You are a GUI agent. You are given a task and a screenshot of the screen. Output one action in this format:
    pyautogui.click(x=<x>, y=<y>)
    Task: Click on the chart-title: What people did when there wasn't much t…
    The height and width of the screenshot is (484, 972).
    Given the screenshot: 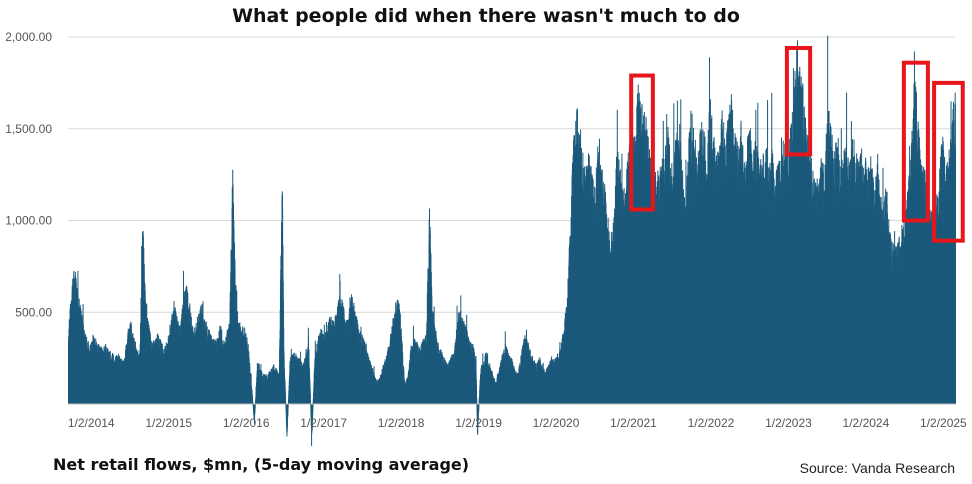 What is the action you would take?
    pyautogui.click(x=486, y=16)
    